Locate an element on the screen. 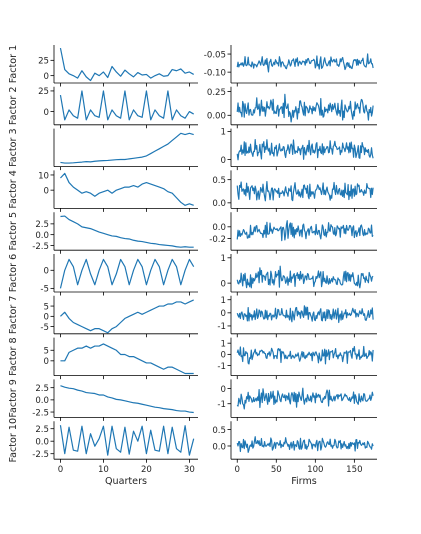 The image size is (421, 534). factor-6-quarters-plot-y-tick-label: 0 is located at coordinates (46, 272).